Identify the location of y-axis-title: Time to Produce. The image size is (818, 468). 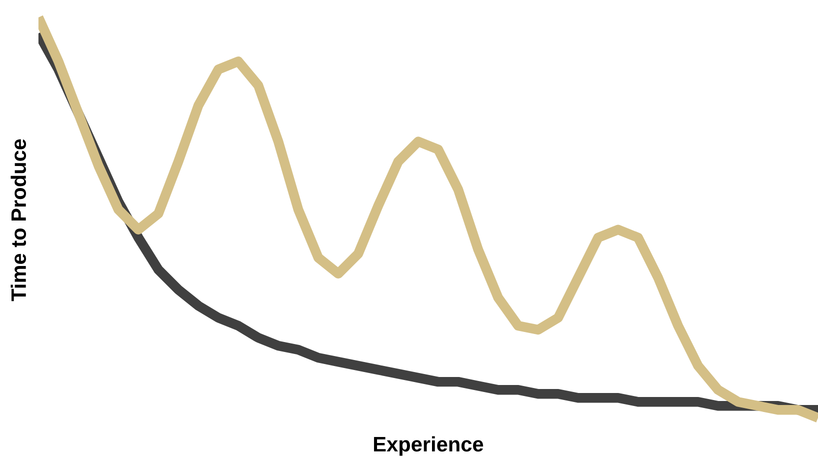
(18, 220).